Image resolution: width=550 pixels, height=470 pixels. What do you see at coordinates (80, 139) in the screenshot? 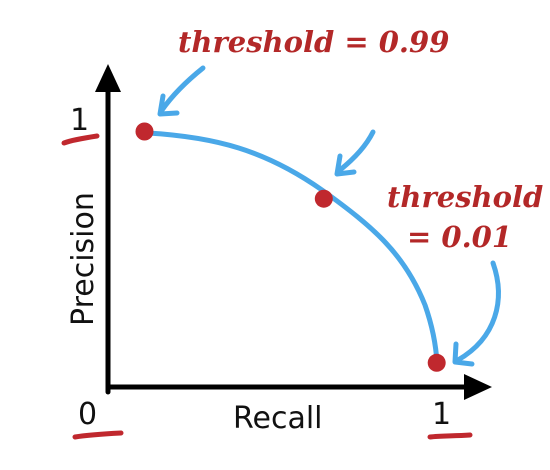
I see `y-tick-1-underline` at bounding box center [80, 139].